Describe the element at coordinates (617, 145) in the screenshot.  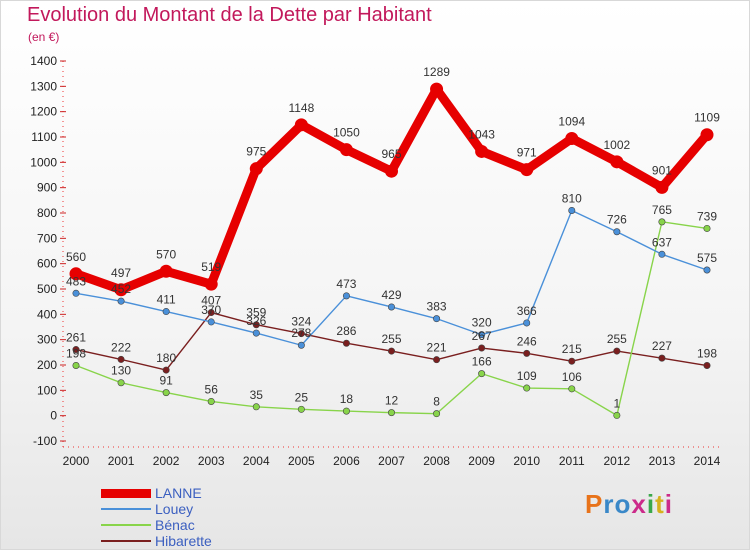
I see `data-label-lanne: 1002` at that location.